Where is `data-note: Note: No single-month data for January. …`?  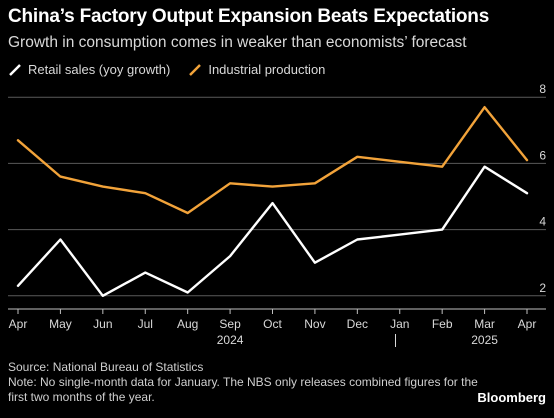 data-note: Note: No single-month data for January. … is located at coordinates (243, 389).